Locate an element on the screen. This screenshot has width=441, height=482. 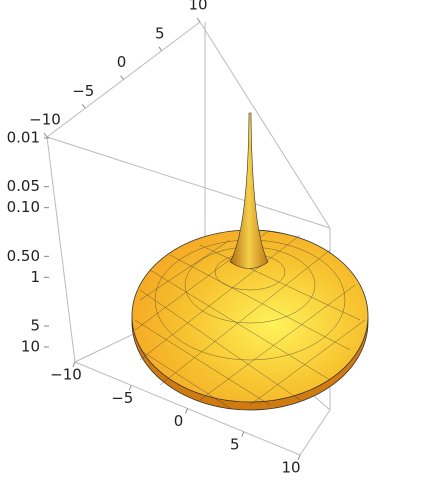
y-tick-label: −10 is located at coordinates (45, 120).